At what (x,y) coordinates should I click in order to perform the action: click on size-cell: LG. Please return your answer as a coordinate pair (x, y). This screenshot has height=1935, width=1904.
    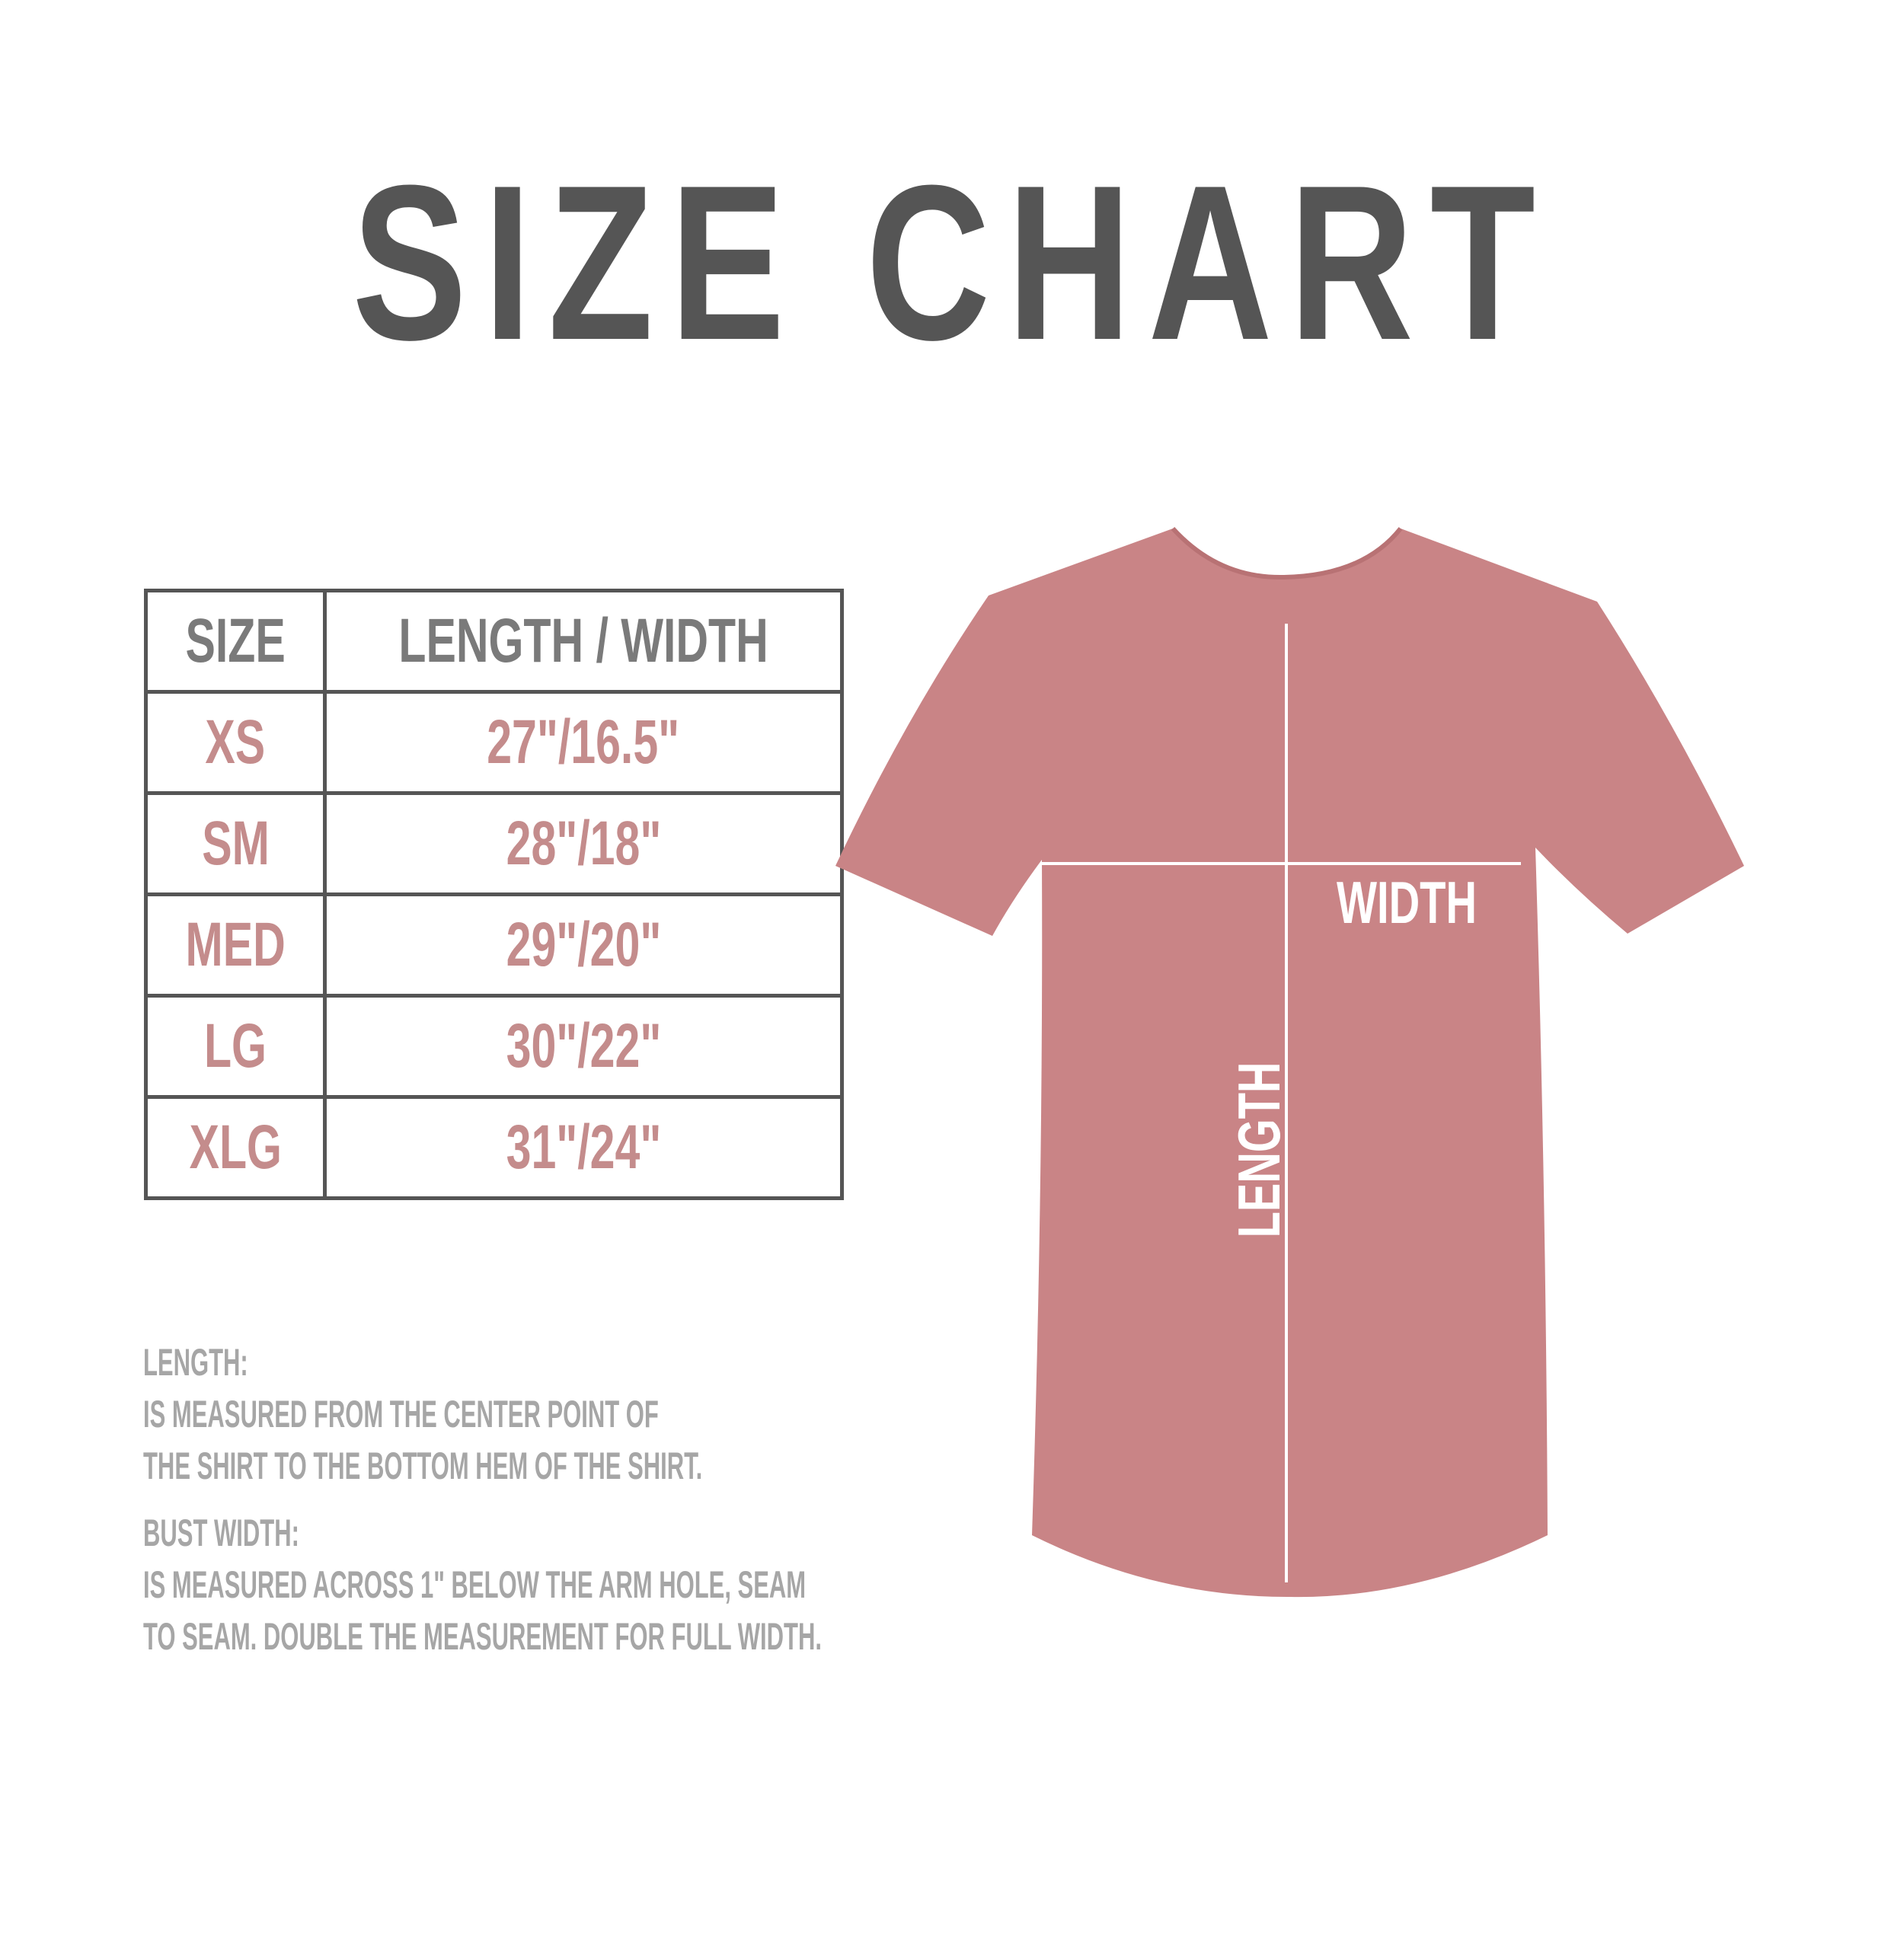
    Looking at the image, I should click on (235, 1046).